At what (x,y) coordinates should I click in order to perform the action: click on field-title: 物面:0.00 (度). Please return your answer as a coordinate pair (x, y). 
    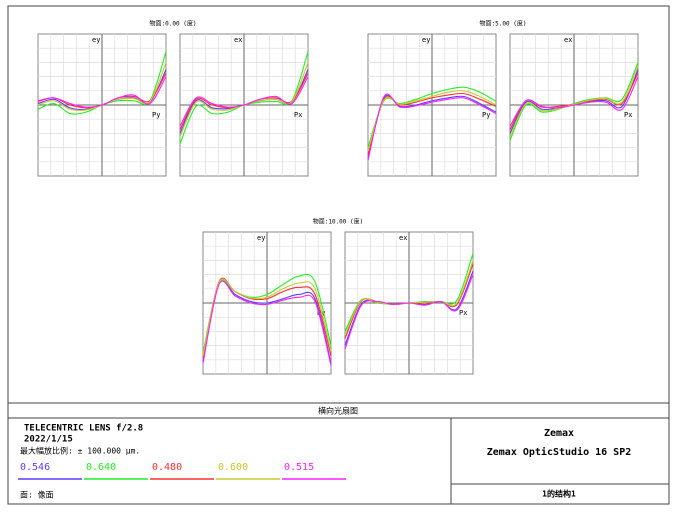
    Looking at the image, I should click on (173, 24).